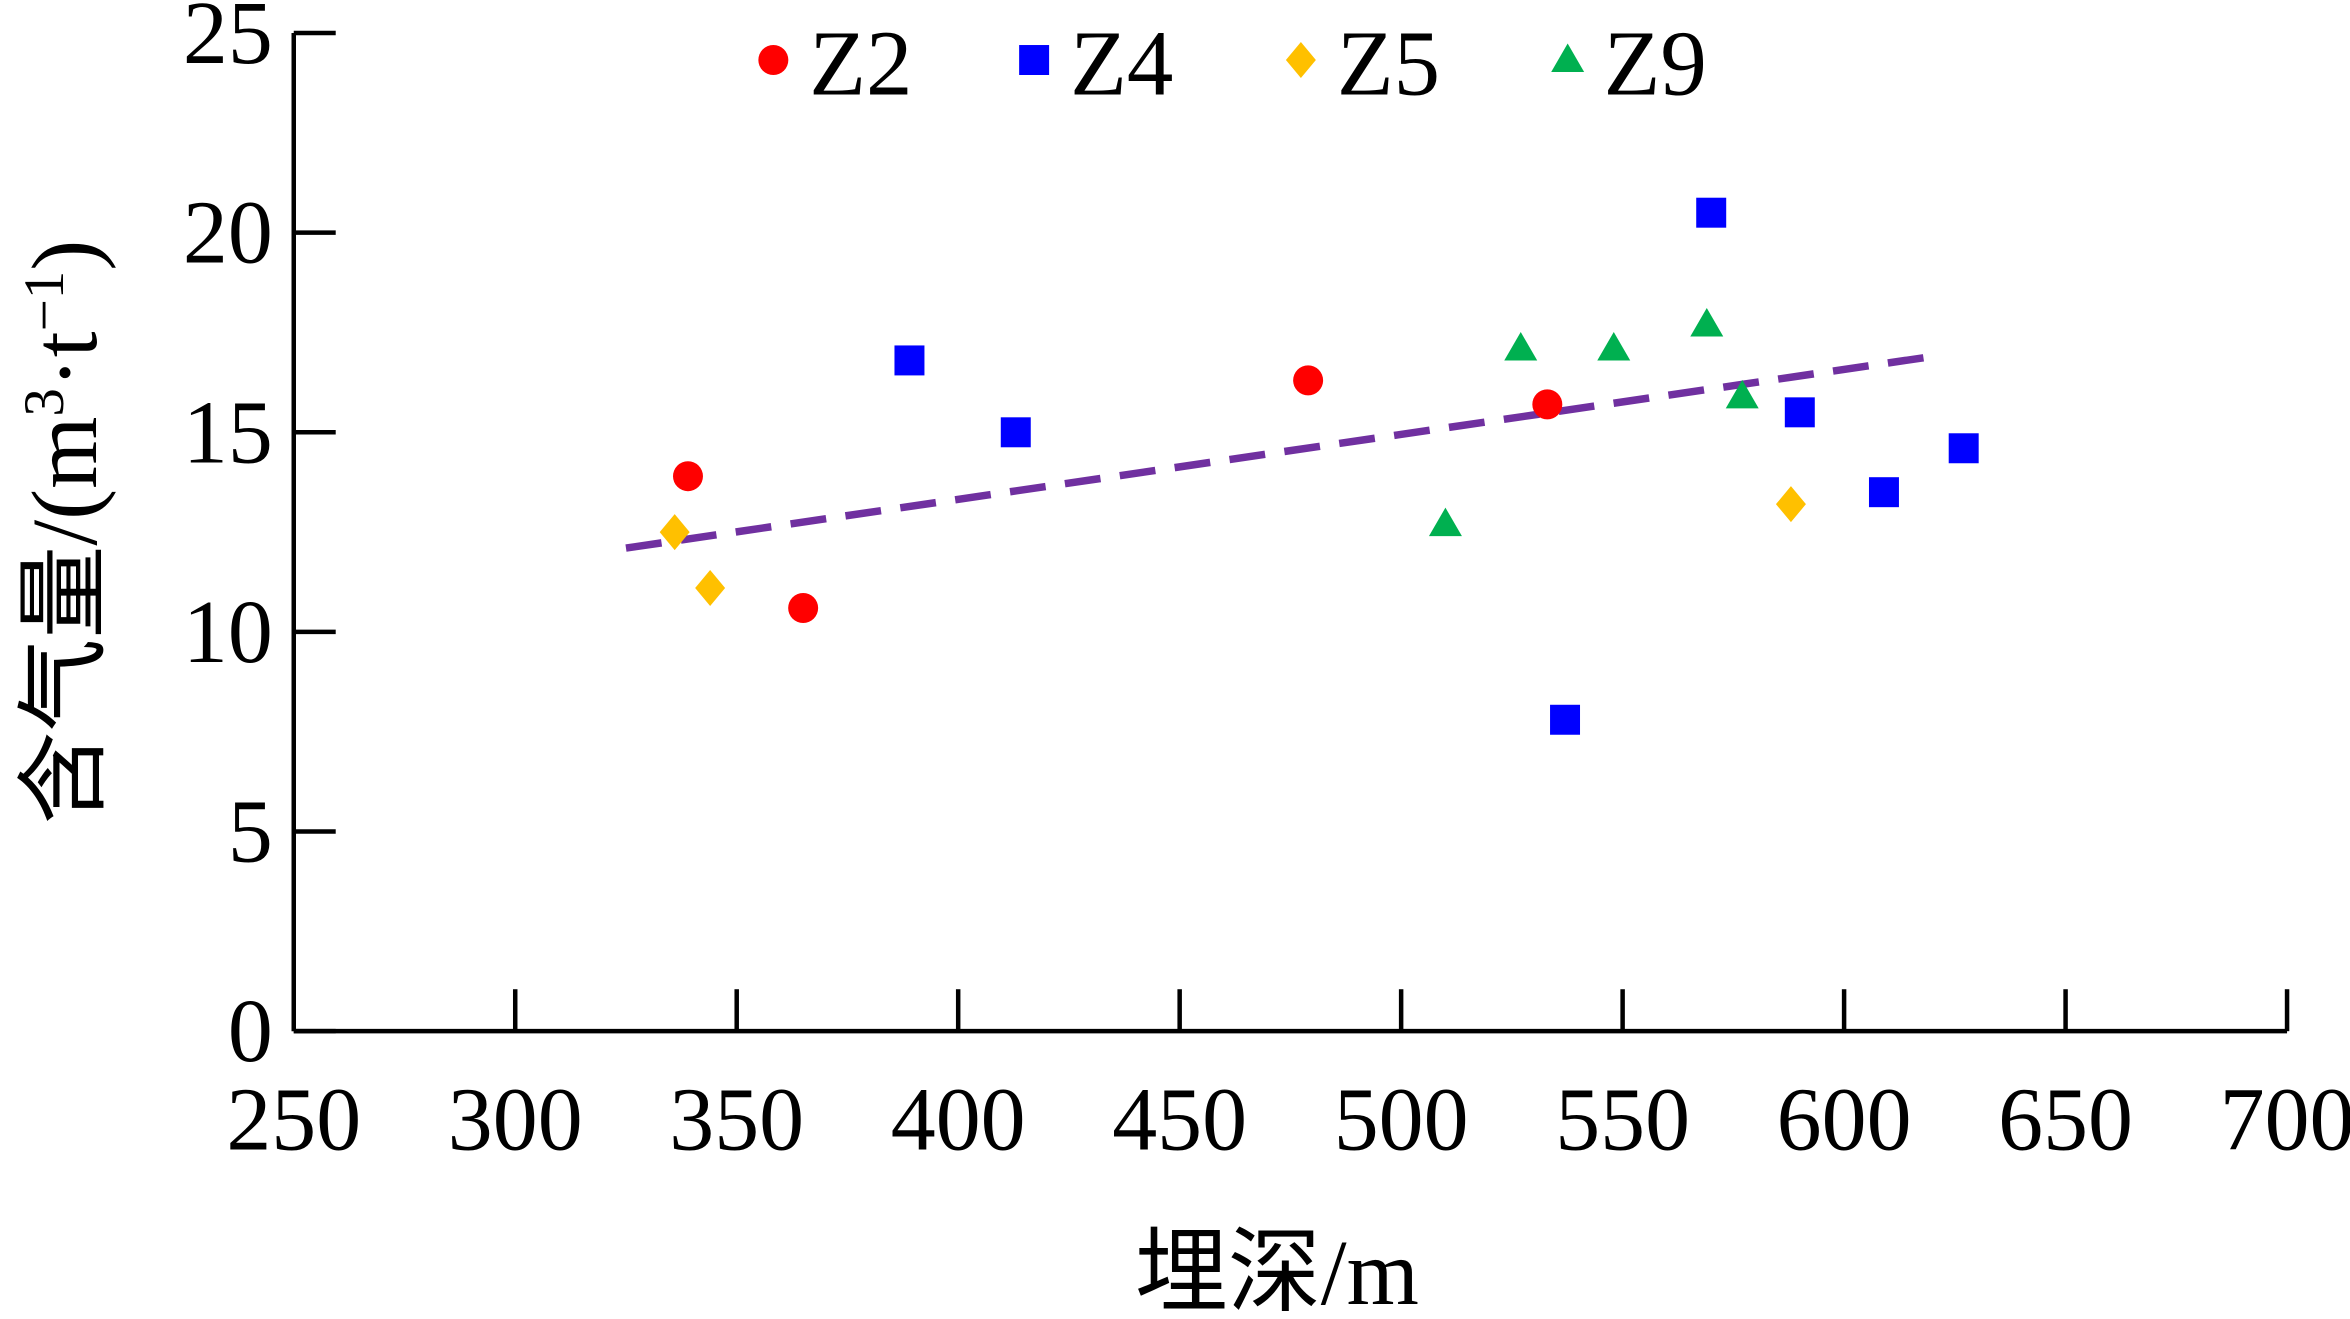 Image resolution: width=2350 pixels, height=1319 pixels. What do you see at coordinates (1844, 1120) in the screenshot?
I see `x-tick-label: 600` at bounding box center [1844, 1120].